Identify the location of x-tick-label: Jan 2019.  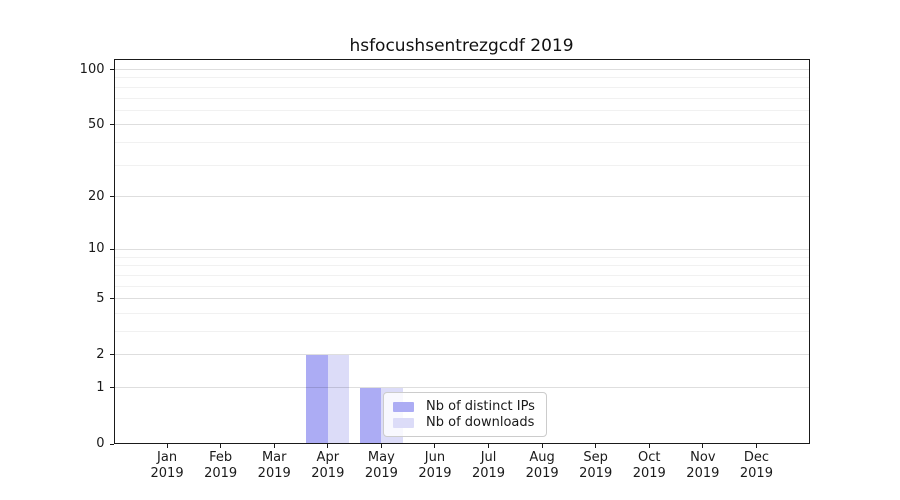
(167, 466).